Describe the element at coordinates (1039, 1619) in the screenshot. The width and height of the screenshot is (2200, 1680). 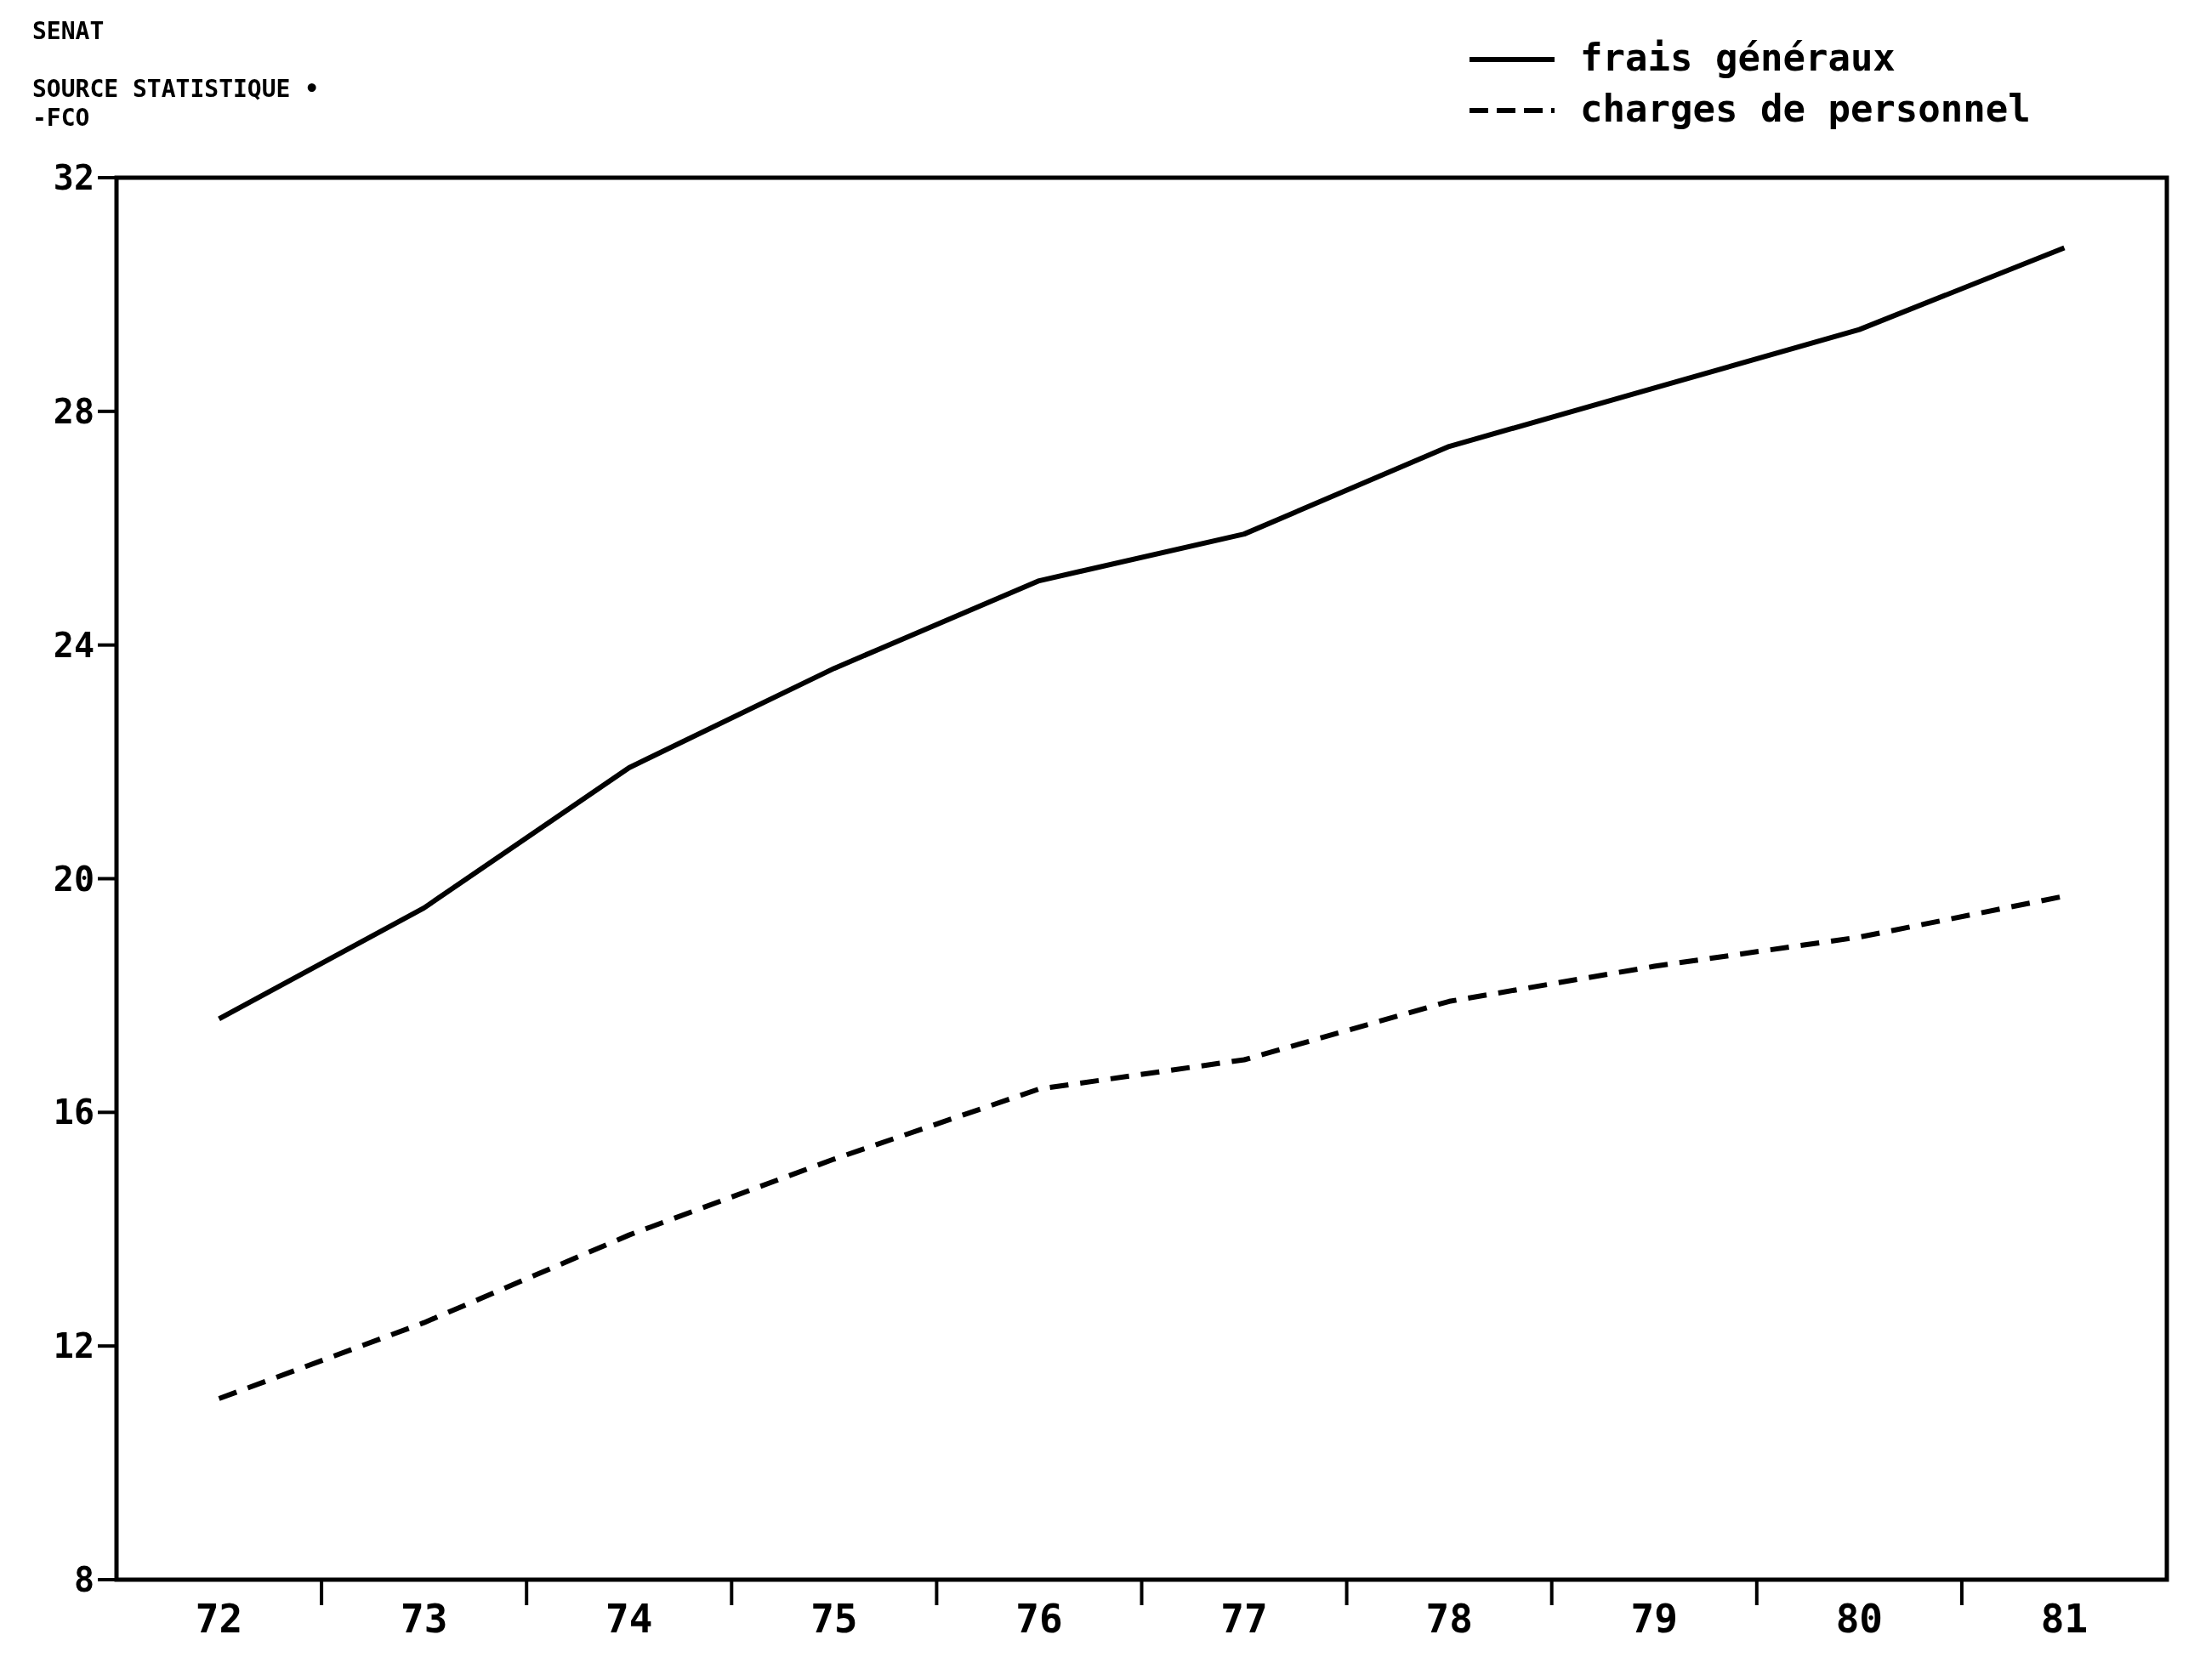
I see `x-tick-label: 76` at that location.